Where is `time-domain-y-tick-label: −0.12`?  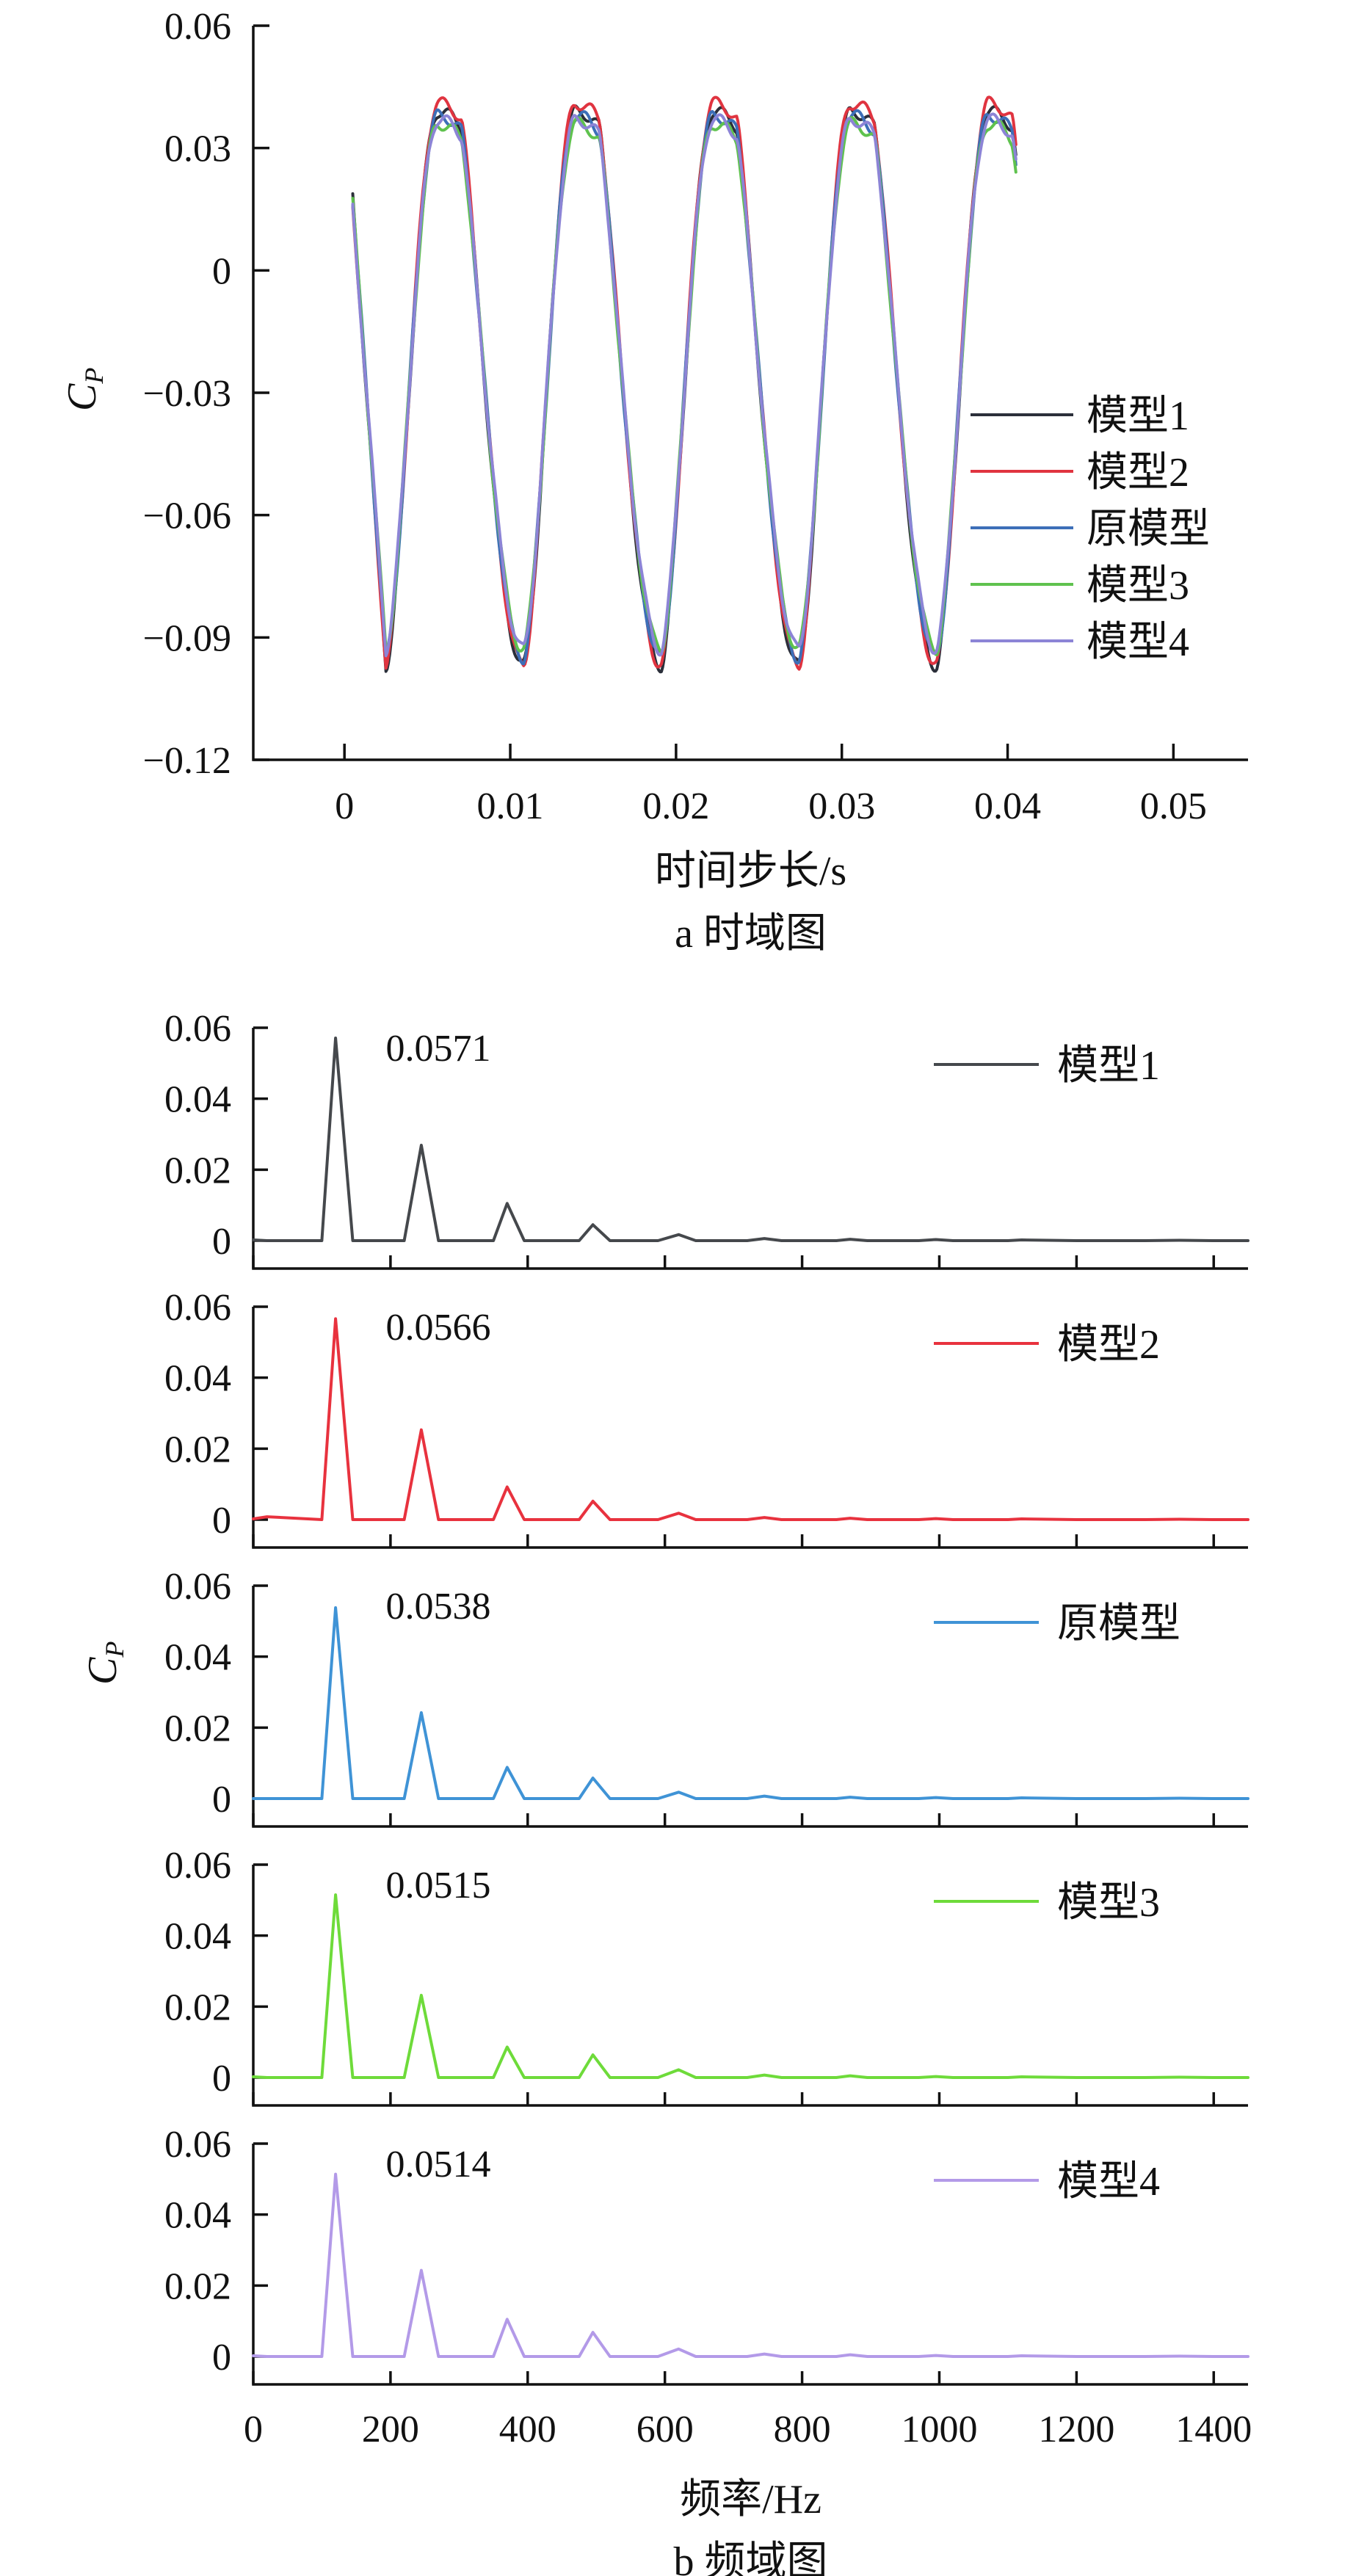 time-domain-y-tick-label: −0.12 is located at coordinates (187, 761).